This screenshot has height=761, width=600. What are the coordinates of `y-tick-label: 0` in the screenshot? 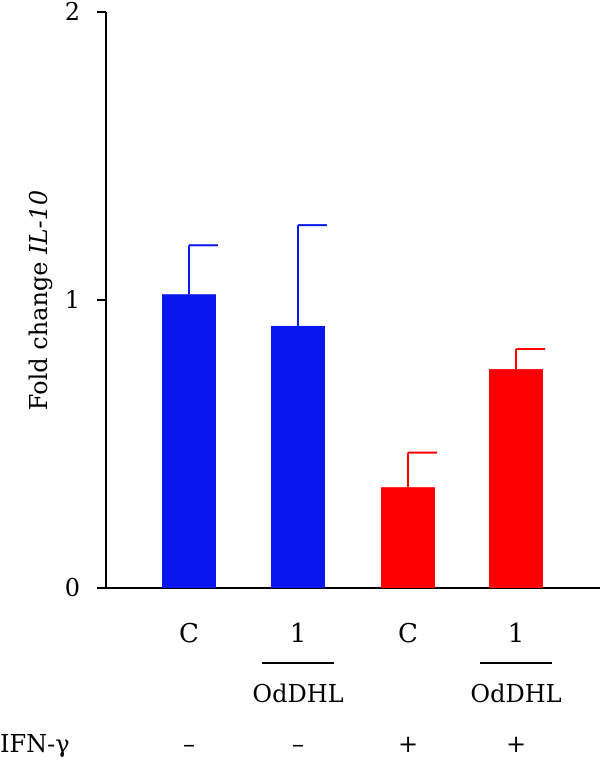 It's located at (72, 588).